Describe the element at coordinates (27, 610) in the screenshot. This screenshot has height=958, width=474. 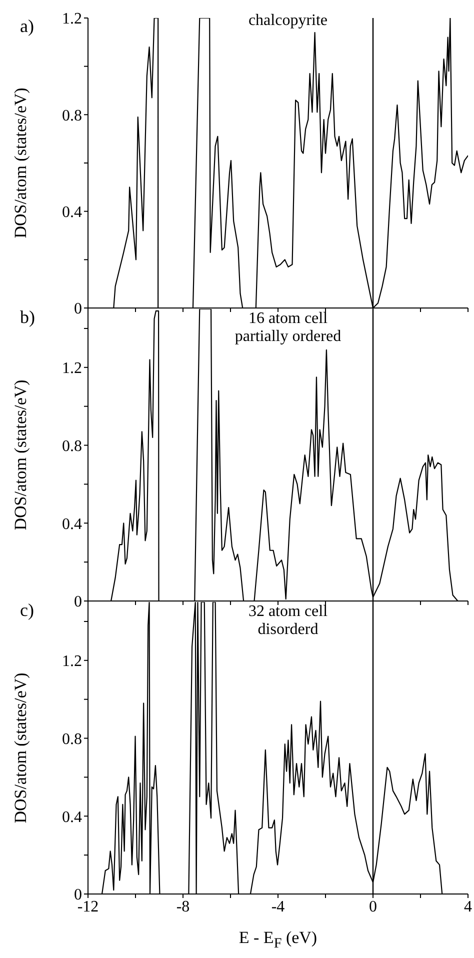
I see `text: c)` at that location.